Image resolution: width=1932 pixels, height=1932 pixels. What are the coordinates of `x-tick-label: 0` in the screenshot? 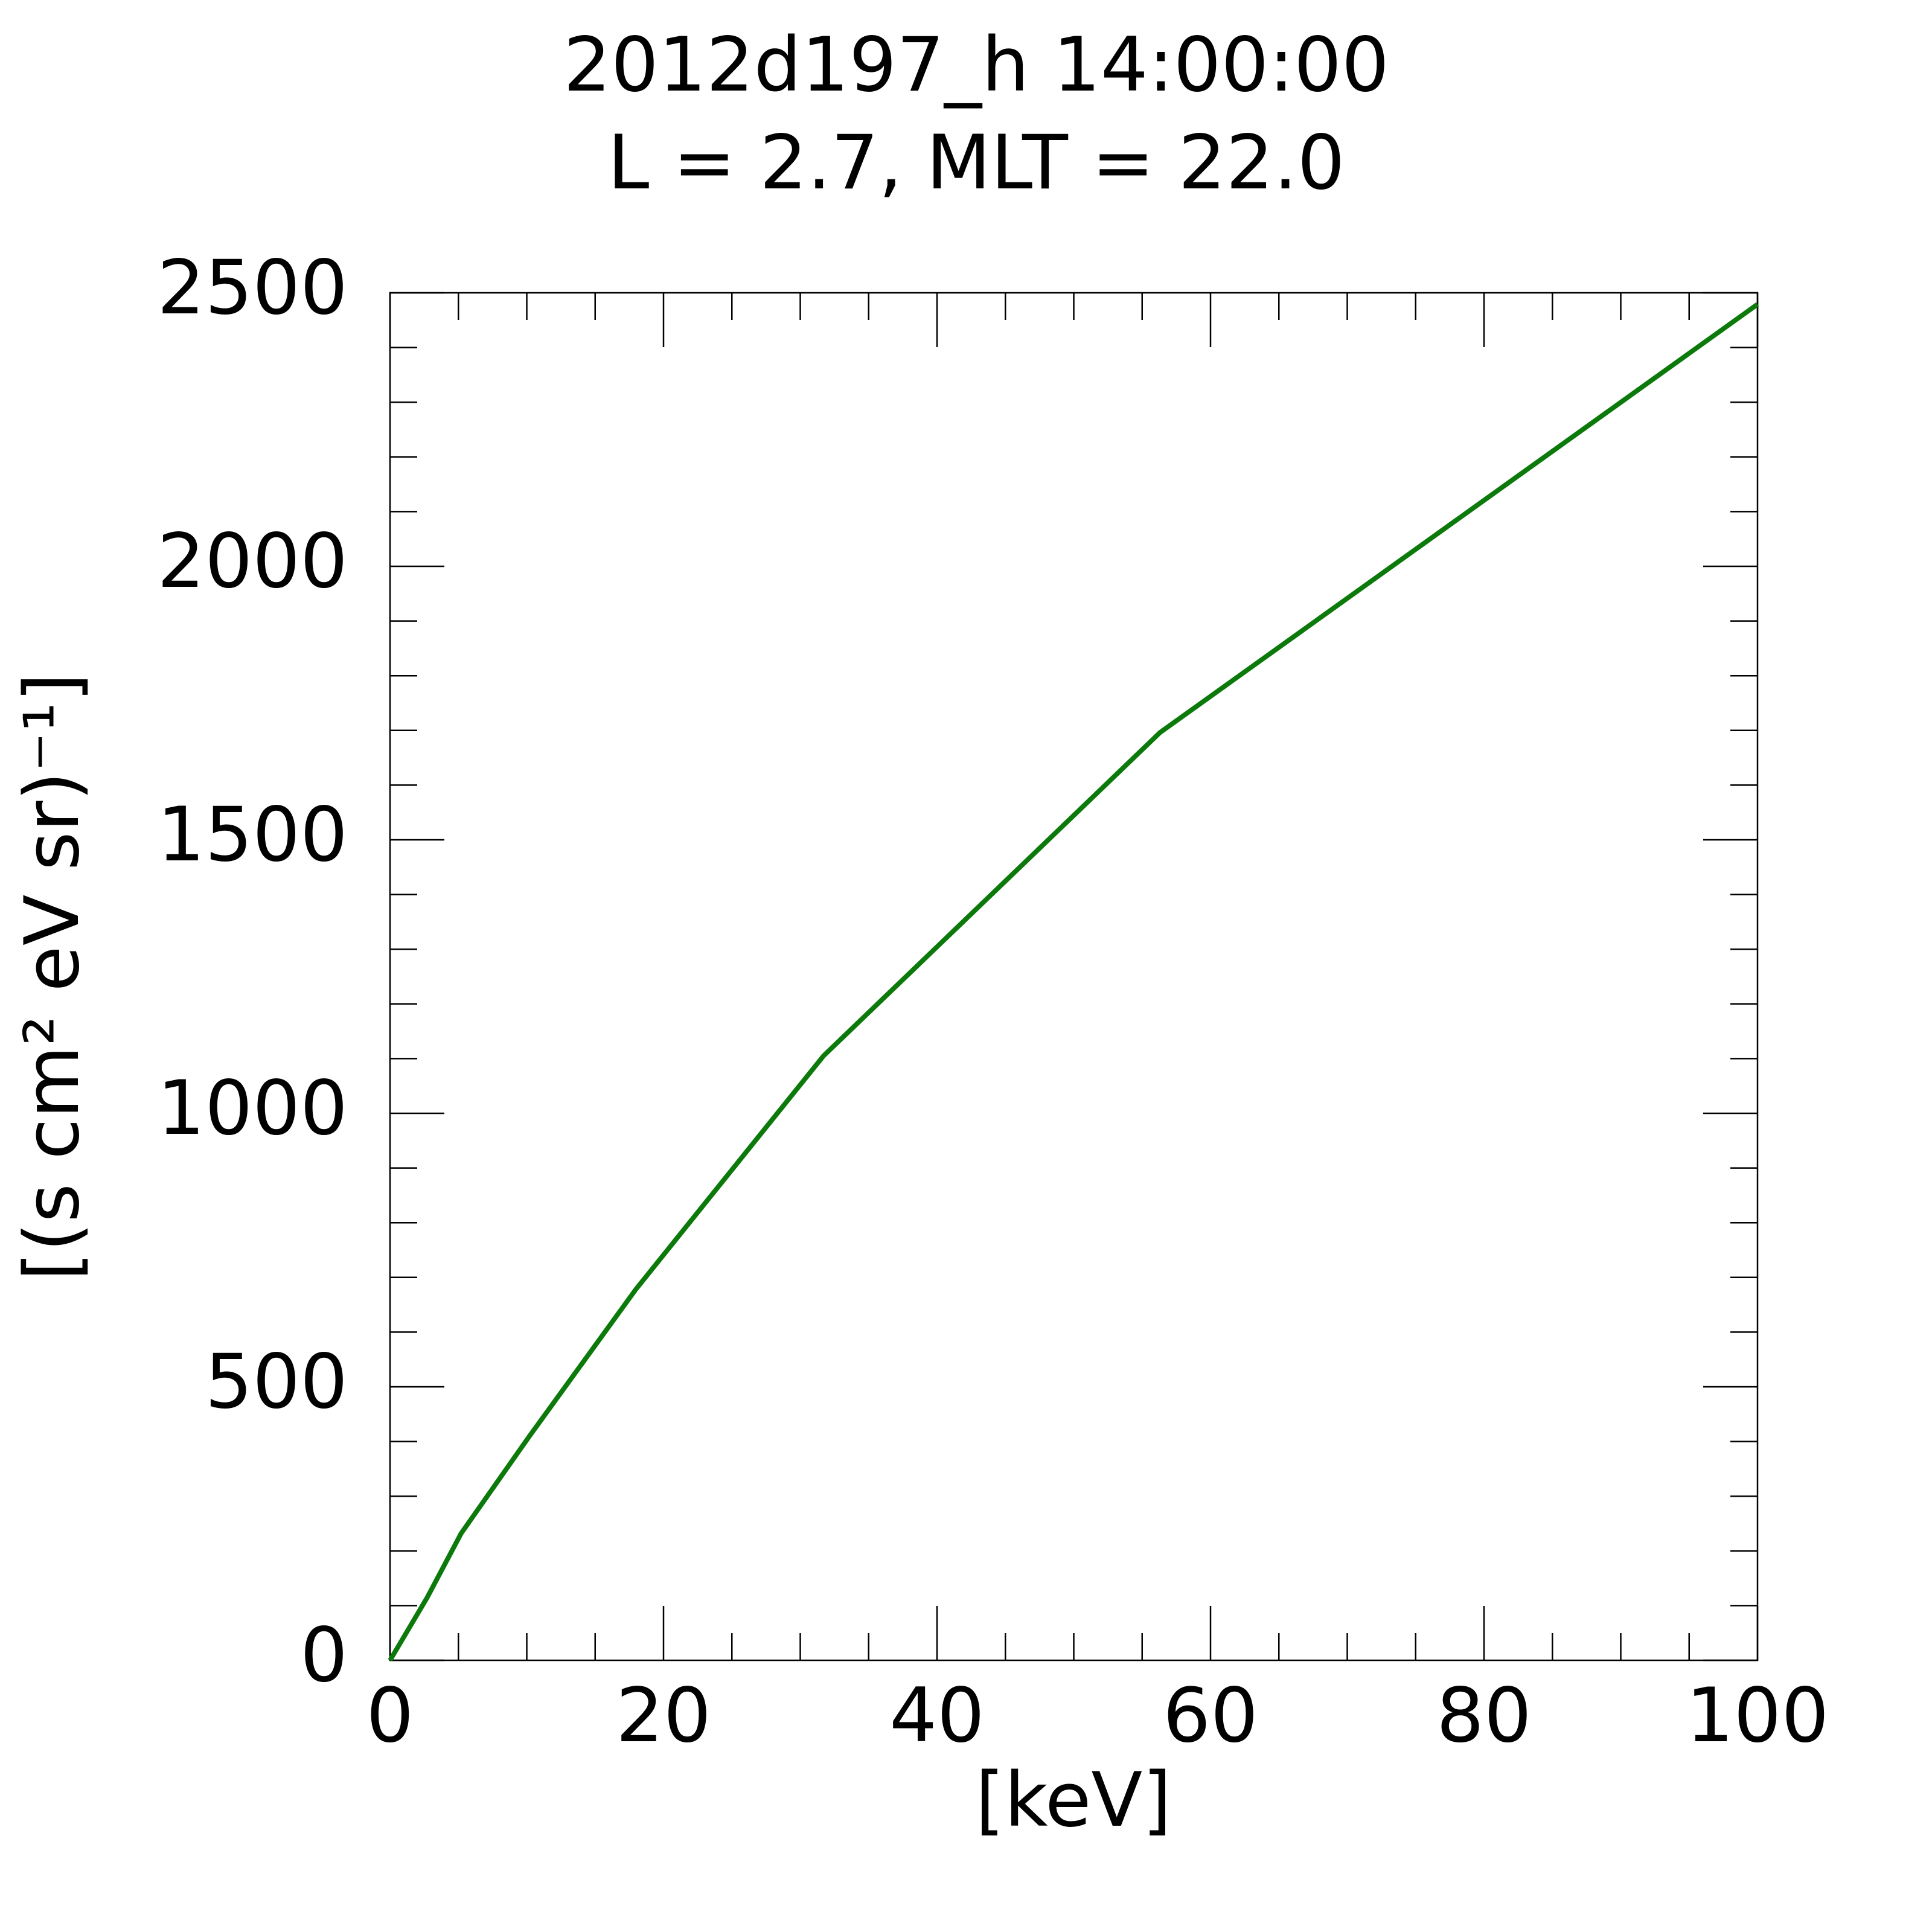 It's located at (390, 1715).